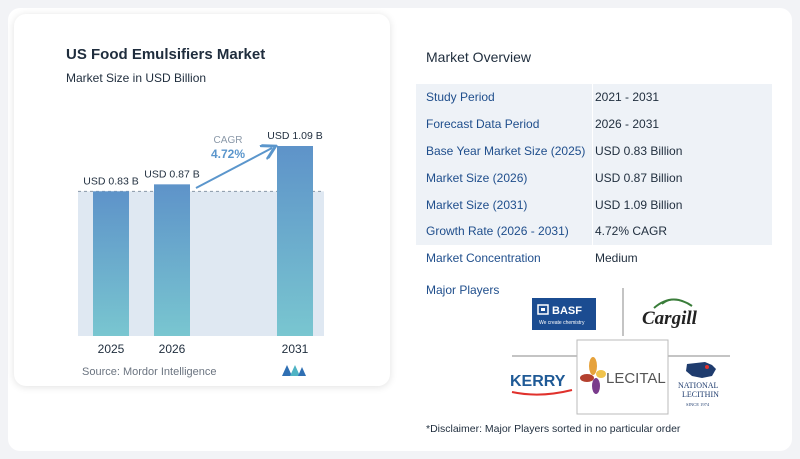  What do you see at coordinates (111, 263) in the screenshot?
I see `bar-2025` at bounding box center [111, 263].